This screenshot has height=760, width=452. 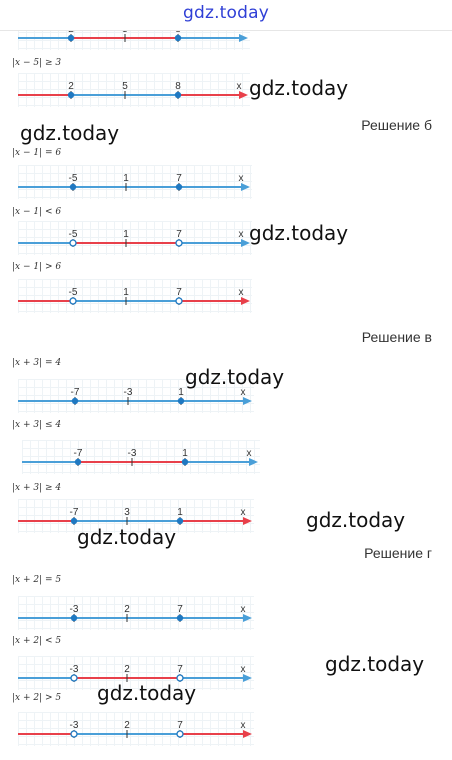 I want to click on equation-label: |x + 2| > 5, so click(x=37, y=698).